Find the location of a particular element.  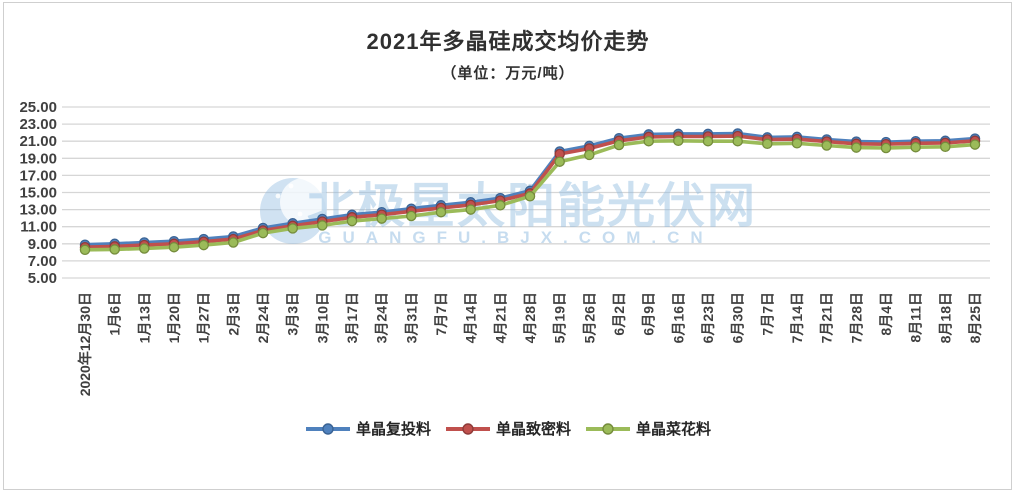

x-axis-tick-label: 8月25日 is located at coordinates (975, 317).